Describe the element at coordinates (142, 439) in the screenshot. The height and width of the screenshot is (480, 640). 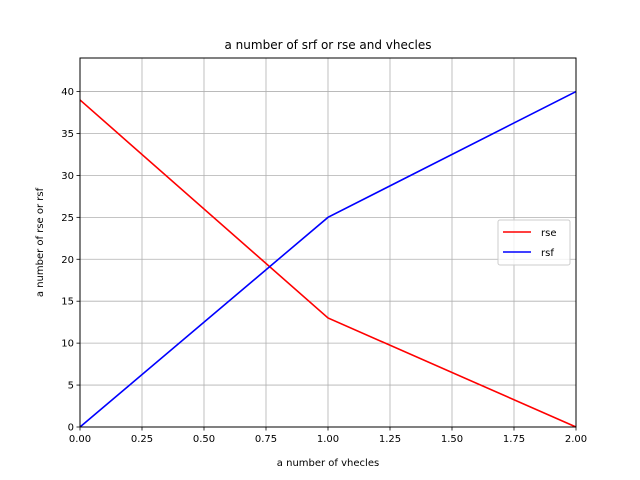
I see `x-tick-label: 0.25` at that location.